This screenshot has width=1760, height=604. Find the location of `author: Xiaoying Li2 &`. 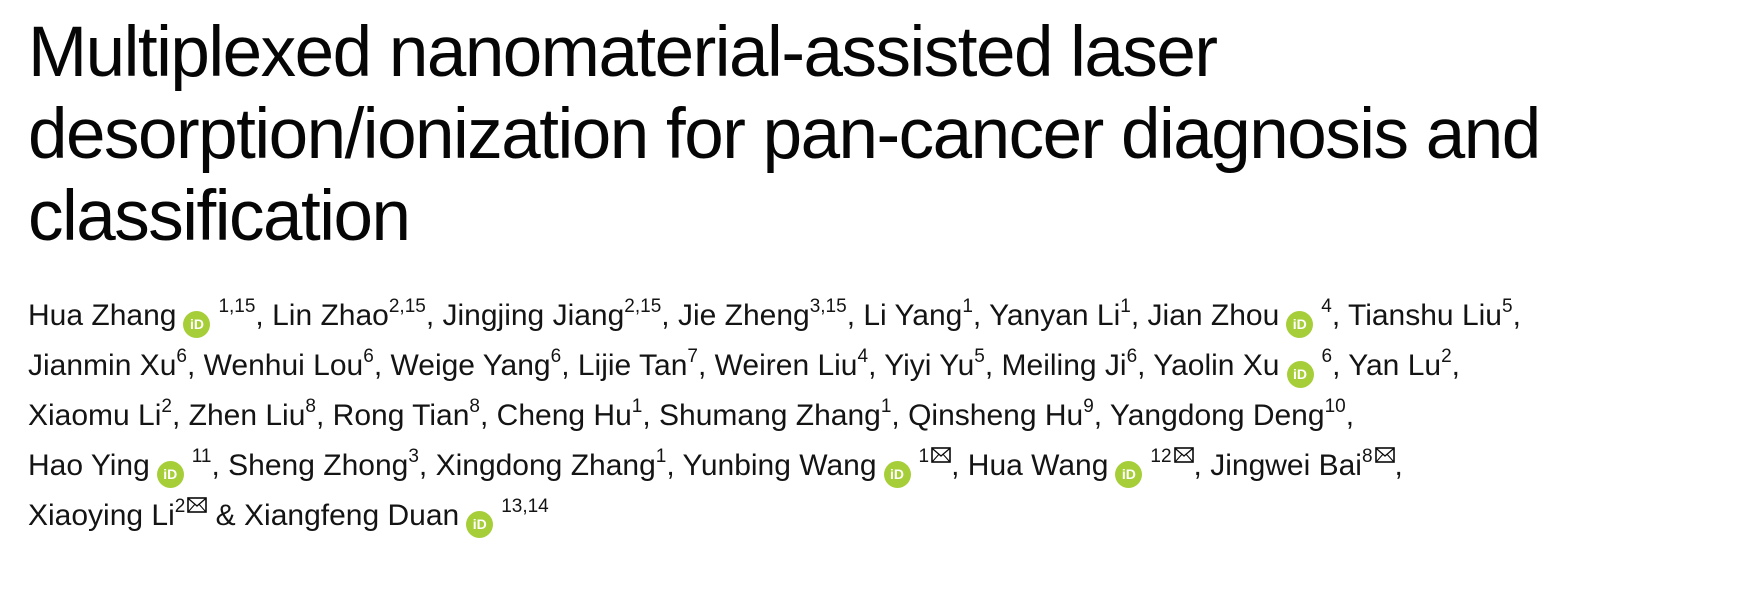

author: Xiaoying Li2 & is located at coordinates (136, 514).